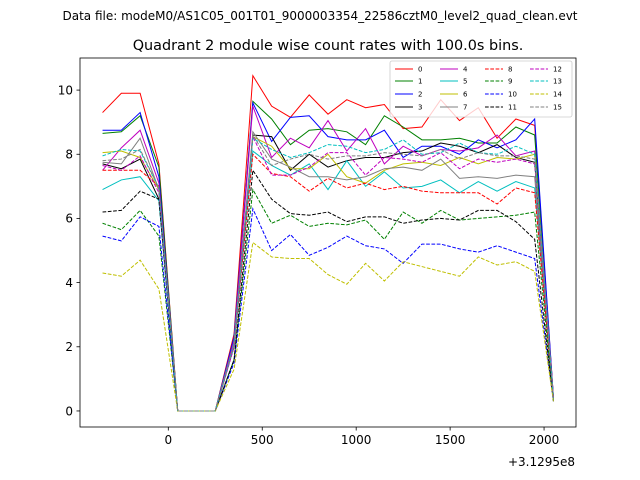 The height and width of the screenshot is (480, 640). What do you see at coordinates (557, 95) in the screenshot?
I see `legend-label-14: 14` at bounding box center [557, 95].